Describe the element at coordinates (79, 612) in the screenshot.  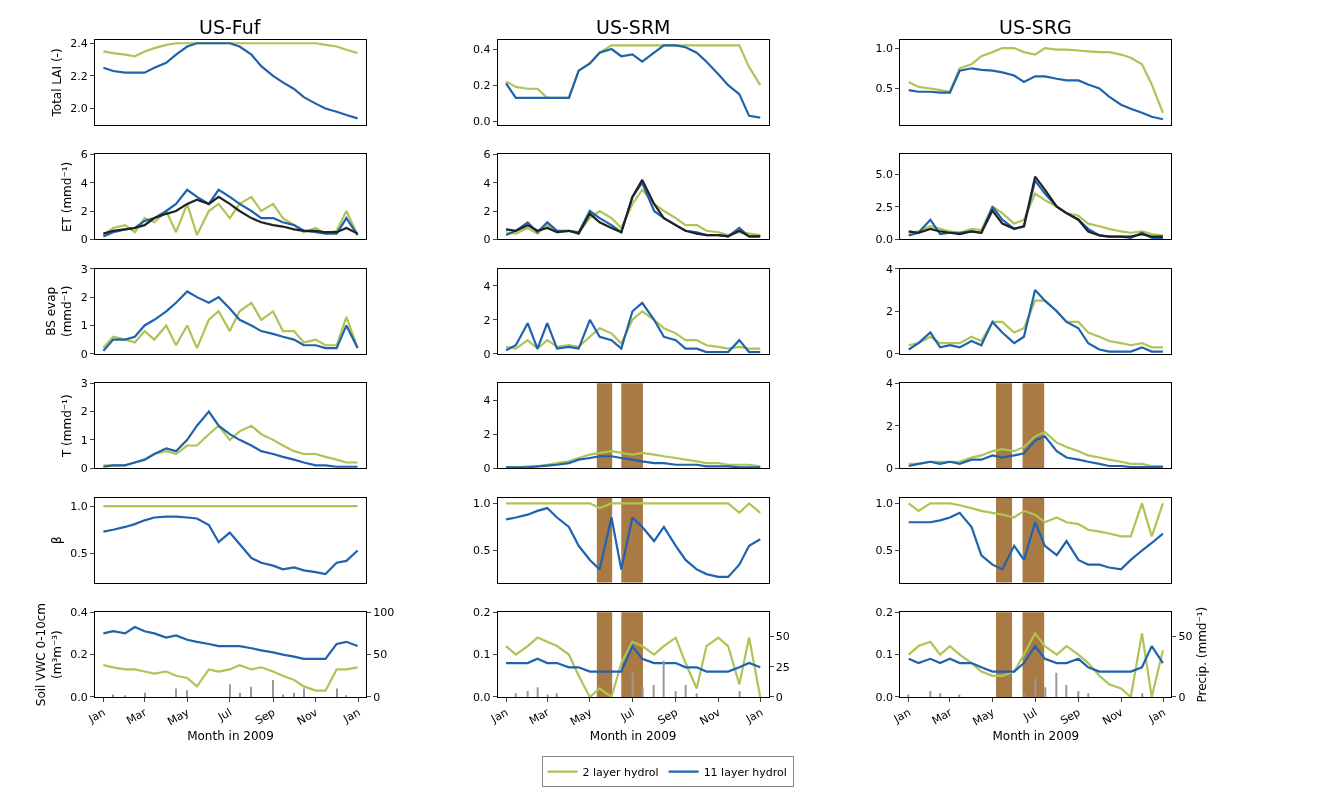
I see `y-tick-label: 0.4` at that location.